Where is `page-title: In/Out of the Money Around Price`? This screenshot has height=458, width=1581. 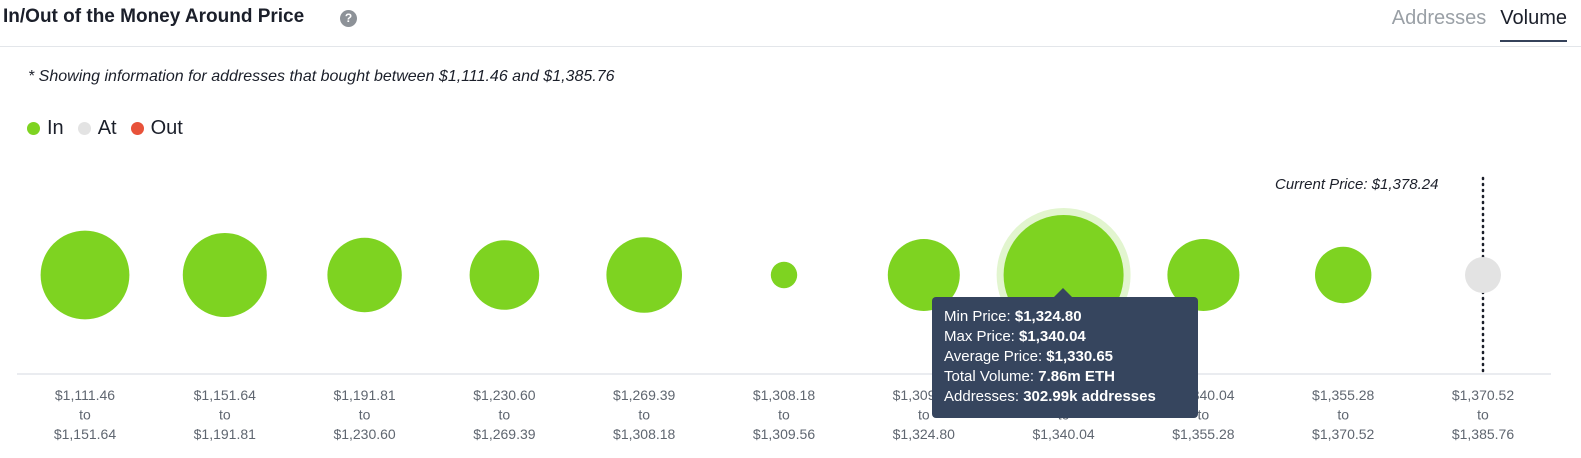
page-title: In/Out of the Money Around Price is located at coordinates (154, 16).